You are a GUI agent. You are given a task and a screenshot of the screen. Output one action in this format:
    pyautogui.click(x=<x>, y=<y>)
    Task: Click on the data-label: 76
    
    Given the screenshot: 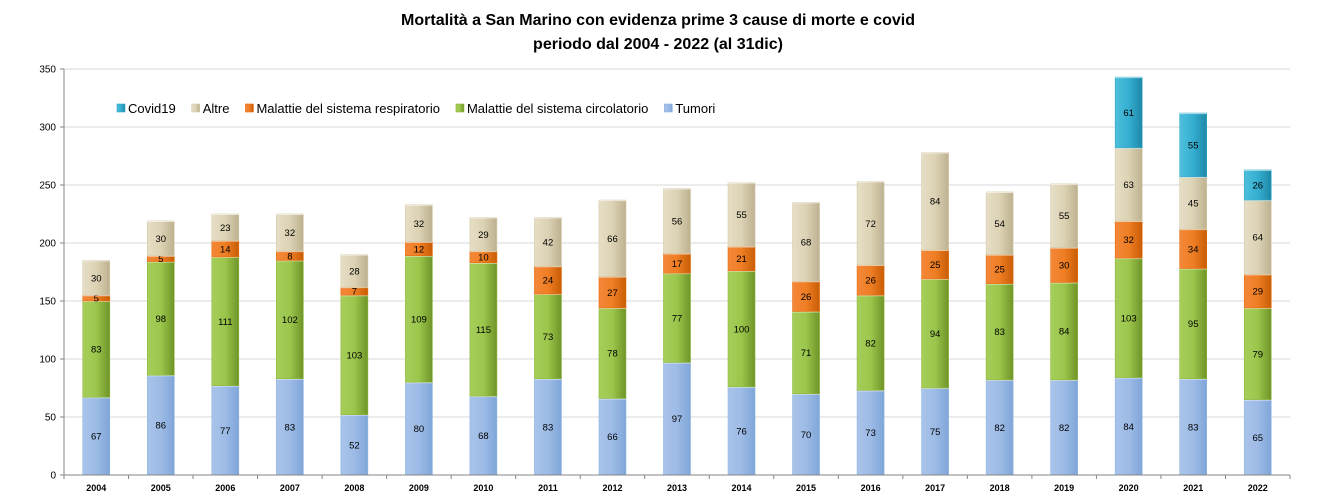 What is the action you would take?
    pyautogui.click(x=741, y=431)
    